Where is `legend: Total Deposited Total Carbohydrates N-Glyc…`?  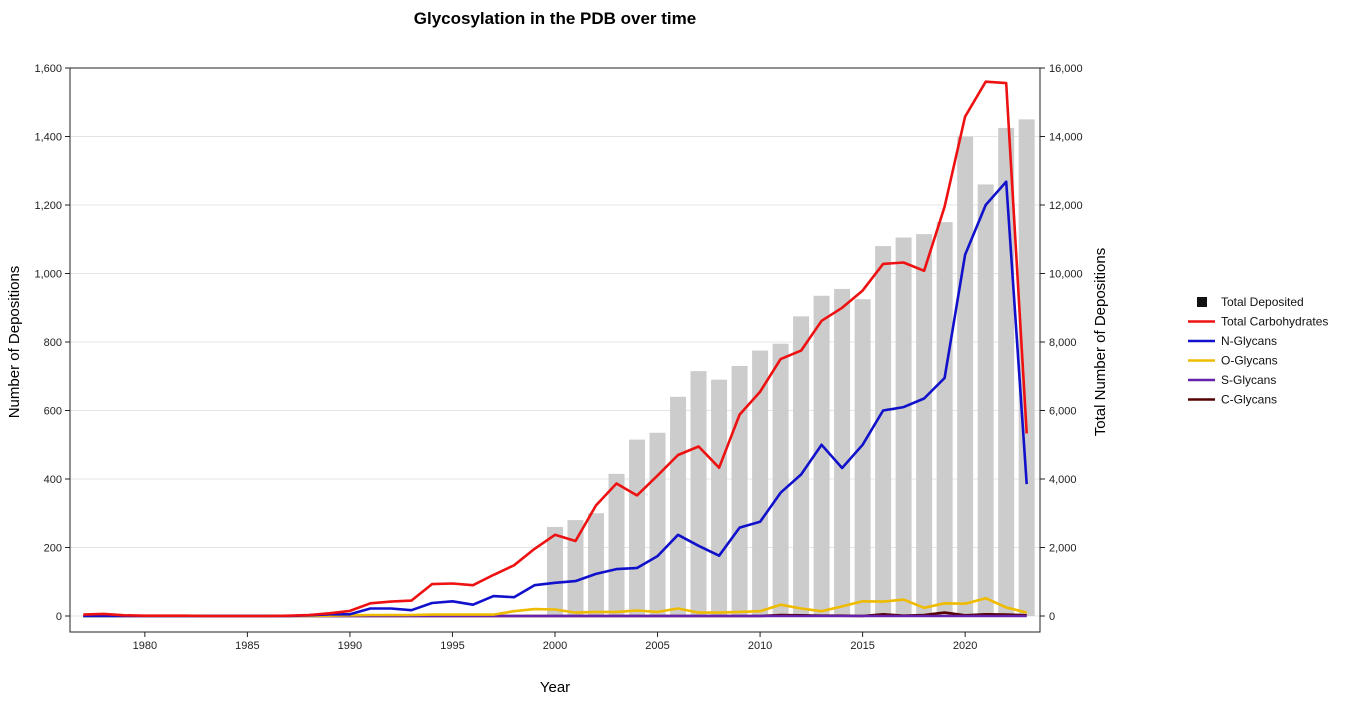
legend: Total Deposited Total Carbohydrates N-Glyc… is located at coordinates (1258, 351).